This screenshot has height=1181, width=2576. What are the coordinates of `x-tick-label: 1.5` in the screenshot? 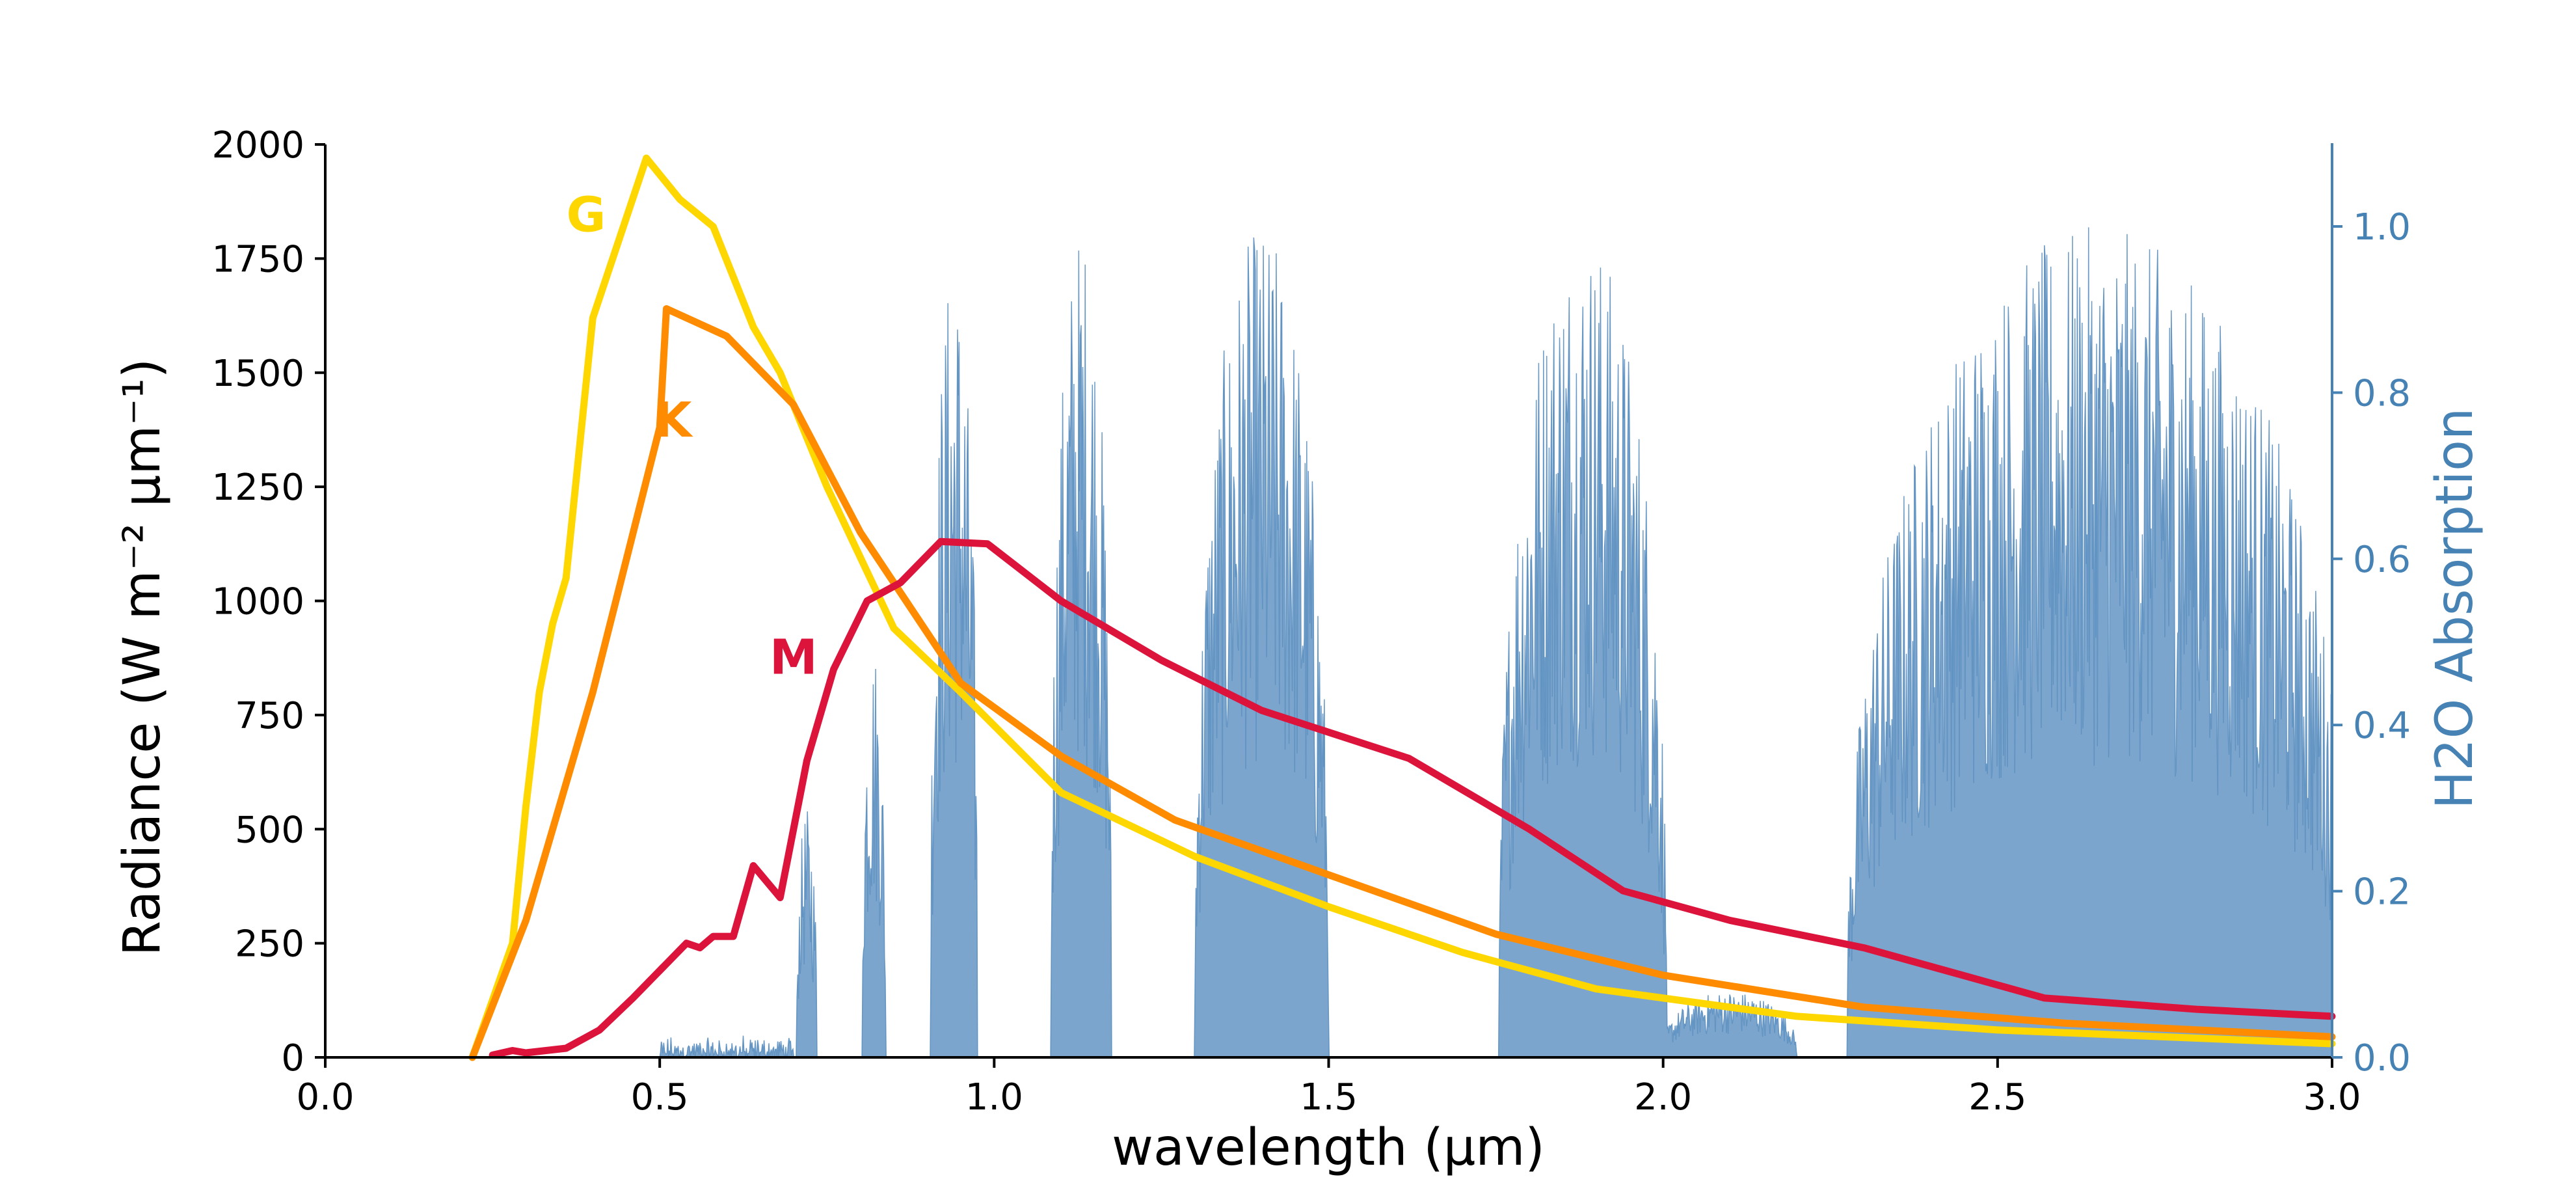 It's located at (1329, 1097).